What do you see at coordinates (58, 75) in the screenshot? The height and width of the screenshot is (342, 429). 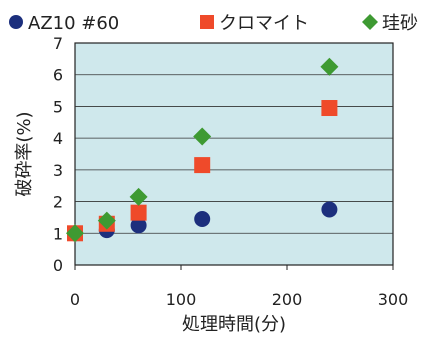 I see `y-tick-label: 6` at bounding box center [58, 75].